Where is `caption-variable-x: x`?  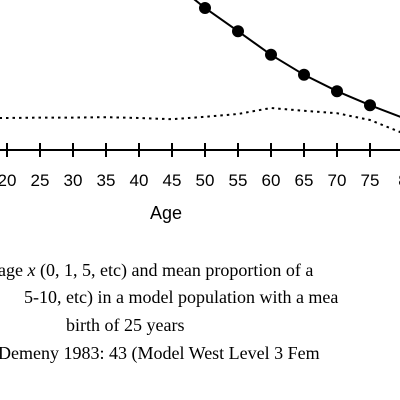
caption-variable-x: x is located at coordinates (31, 270).